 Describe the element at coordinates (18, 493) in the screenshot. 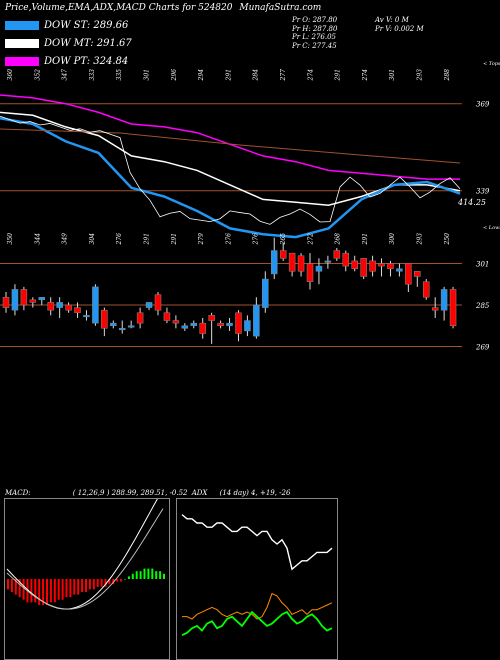

I see `macd-label: MACD:` at that location.